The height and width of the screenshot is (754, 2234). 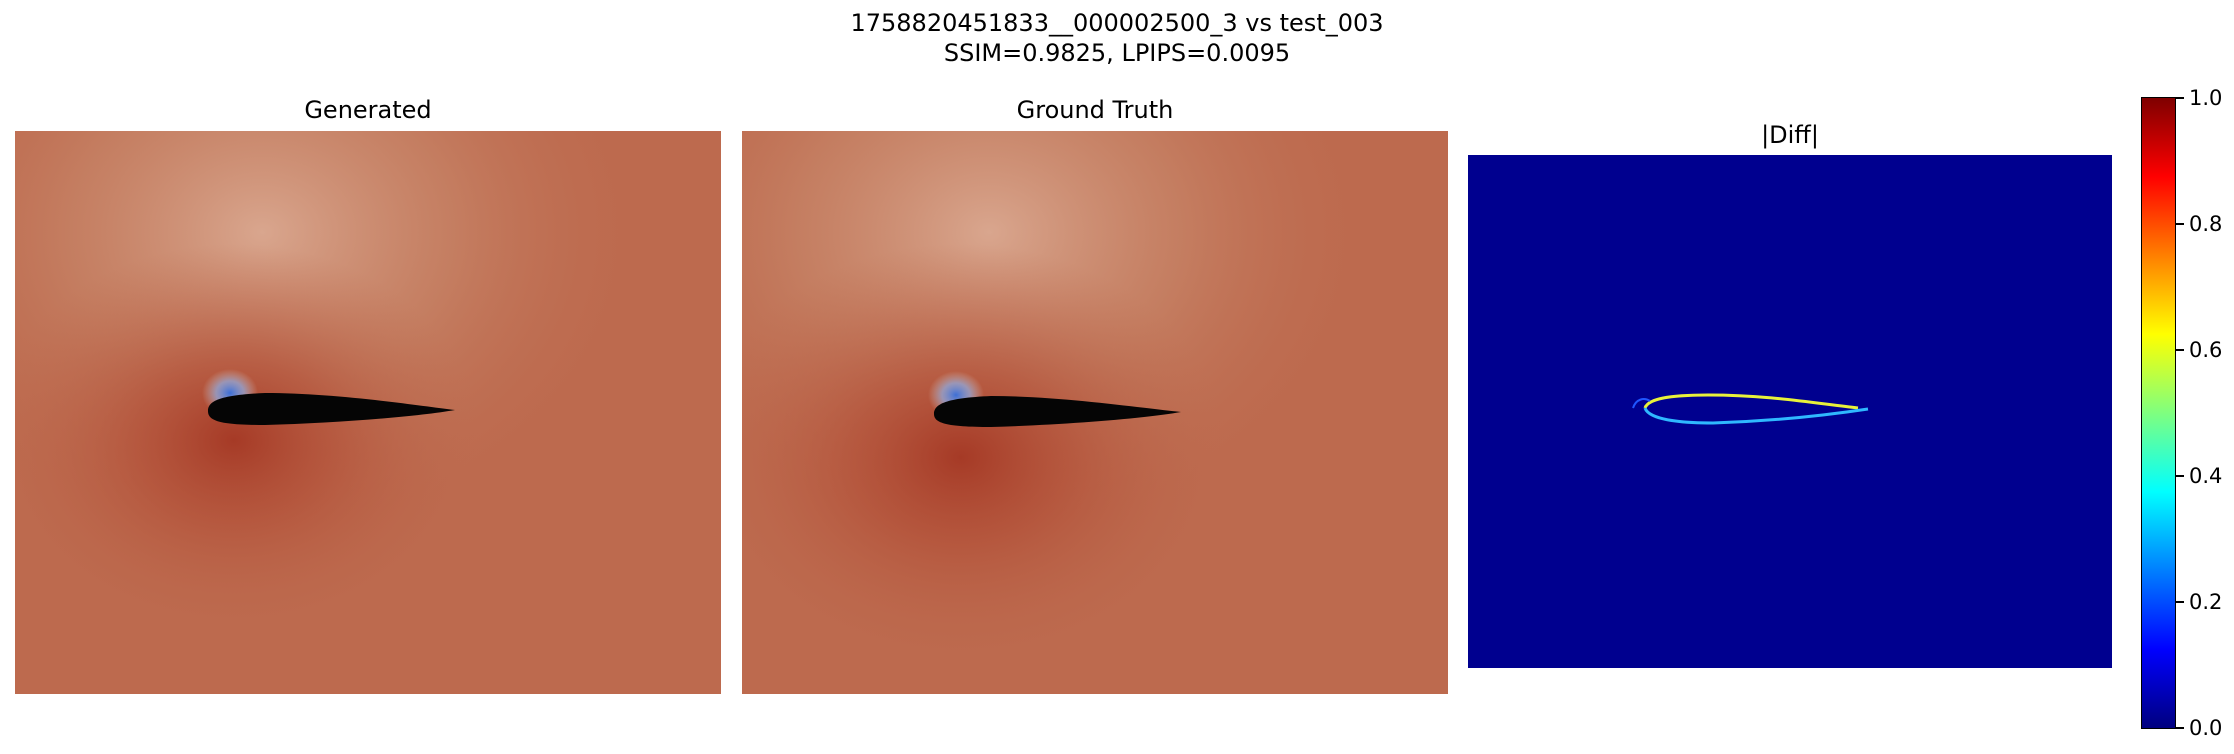 What do you see at coordinates (1117, 53) in the screenshot?
I see `figure-title-line2: SSIM=0.9825, LPIPS=0.0095` at bounding box center [1117, 53].